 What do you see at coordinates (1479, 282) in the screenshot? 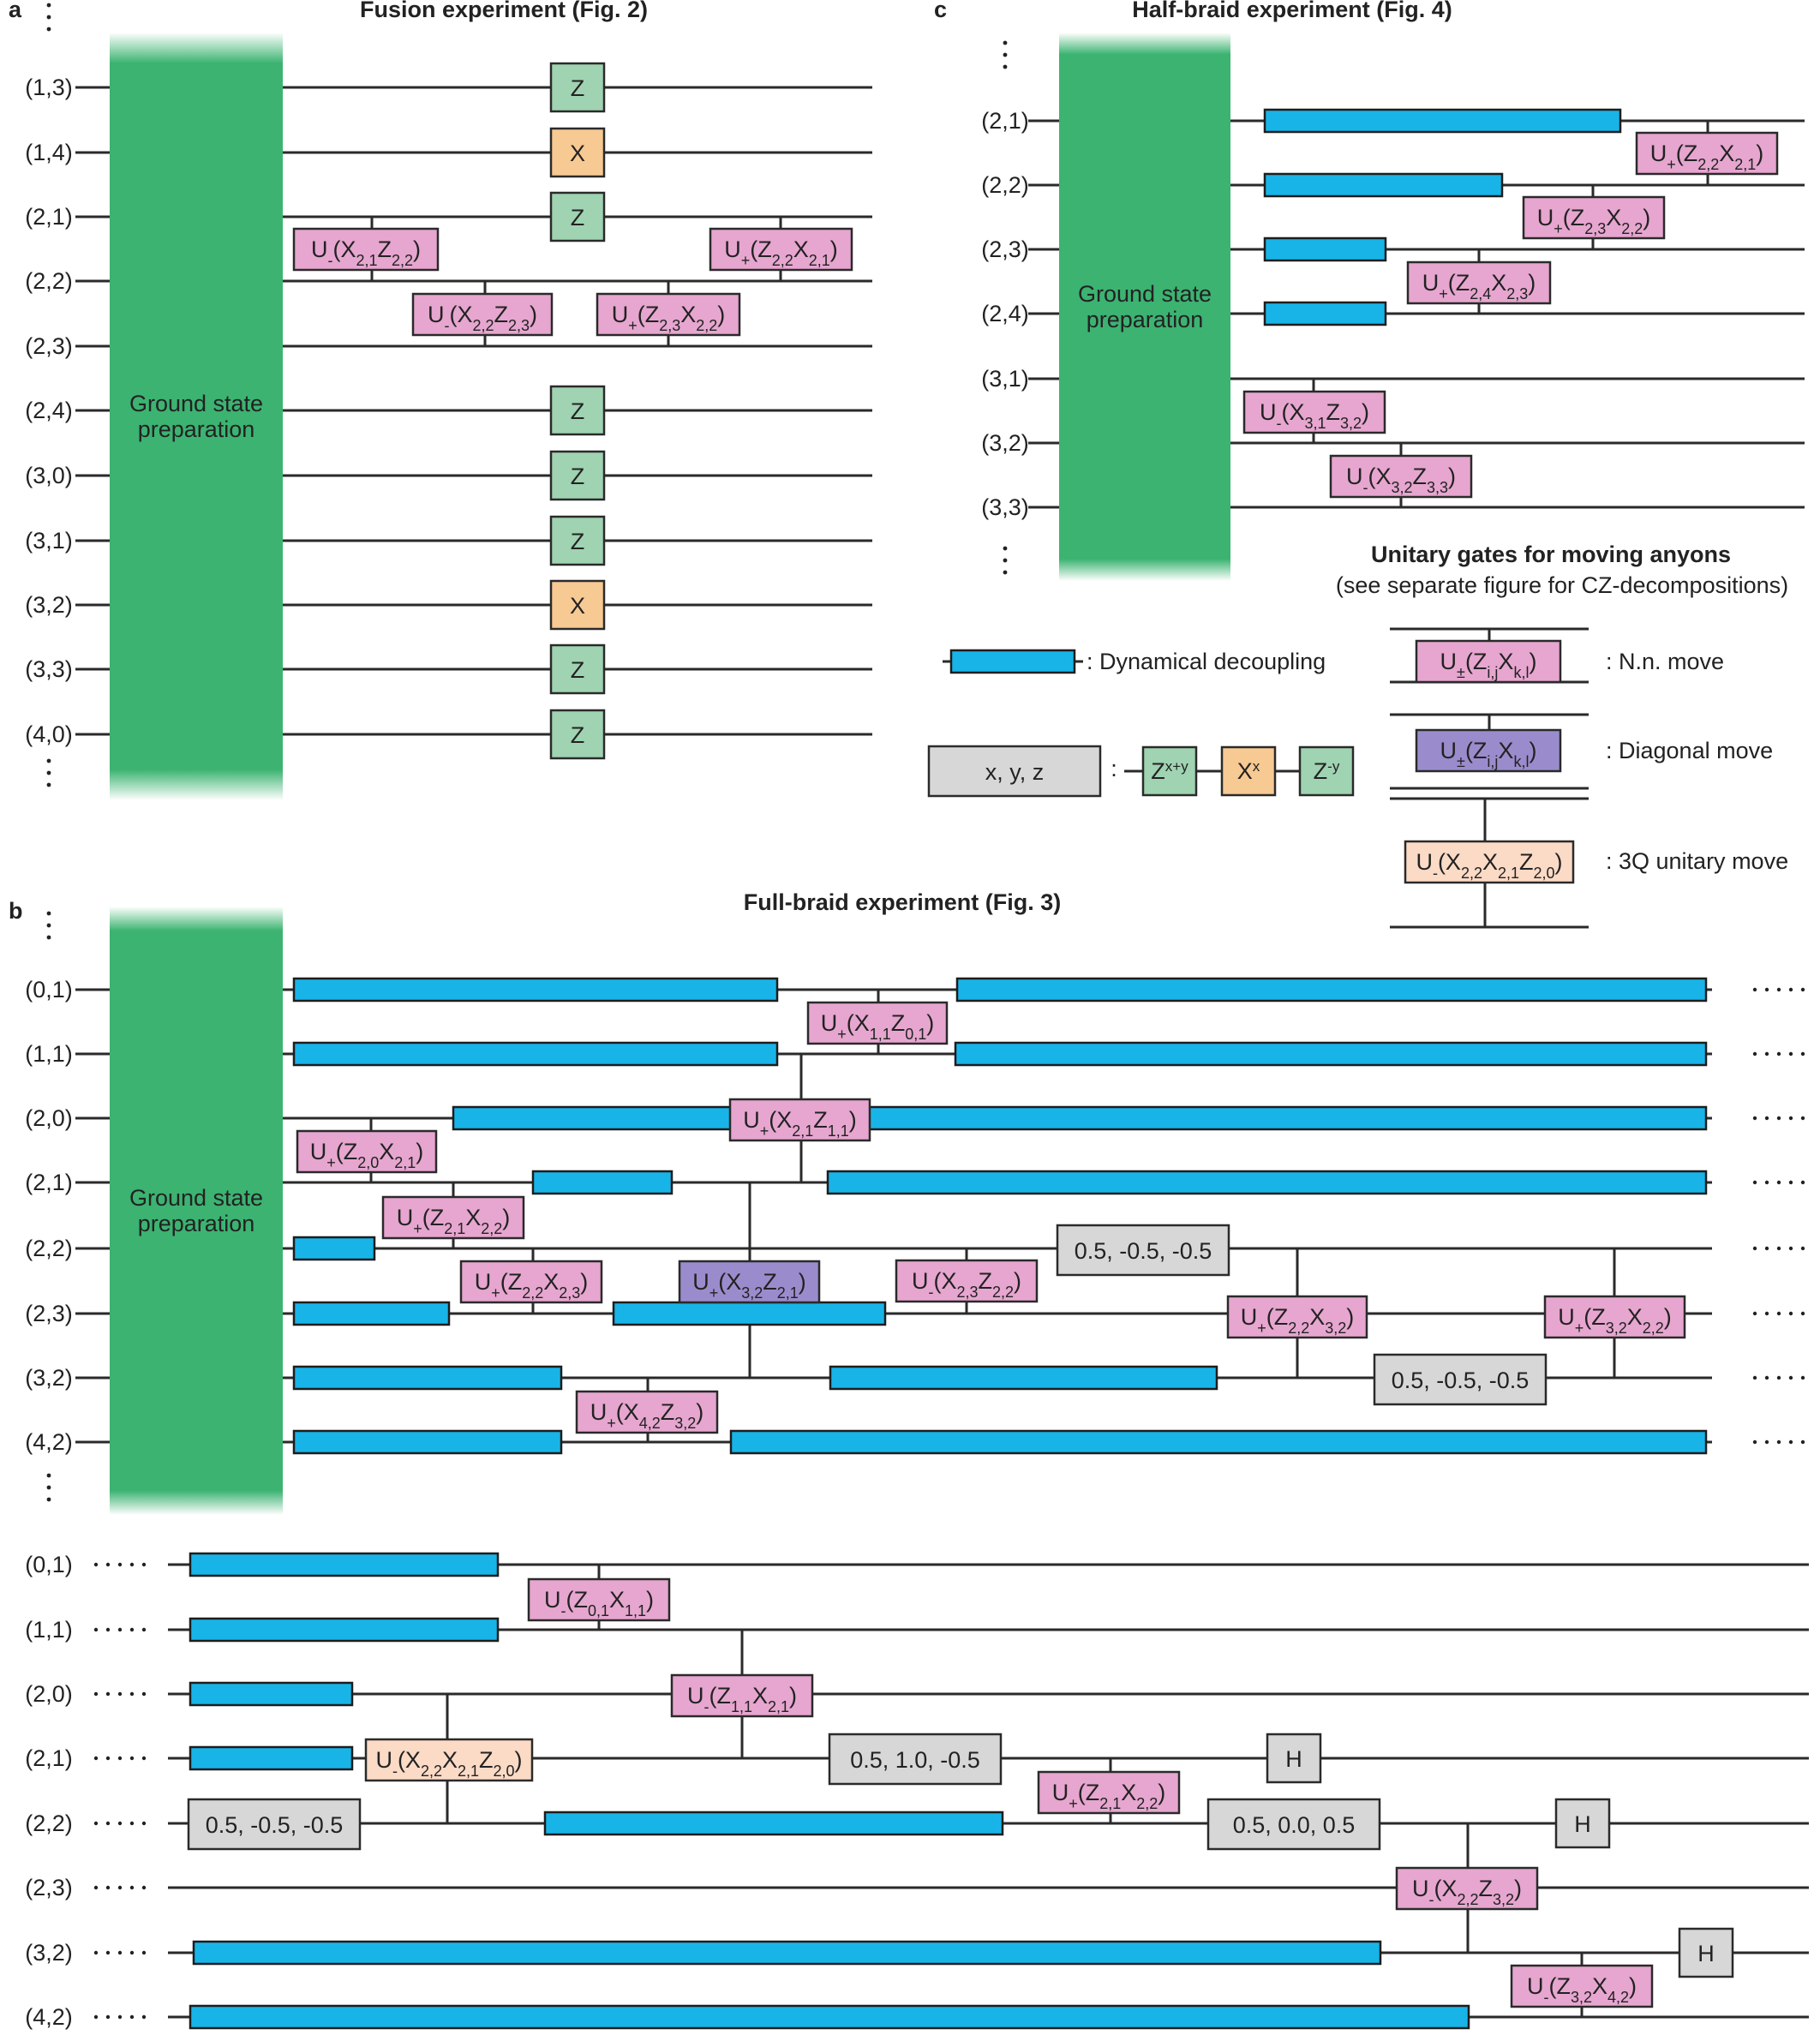
I see `gate-u-plus-z24-x23: U+(Z2,4X2,3)` at bounding box center [1479, 282].